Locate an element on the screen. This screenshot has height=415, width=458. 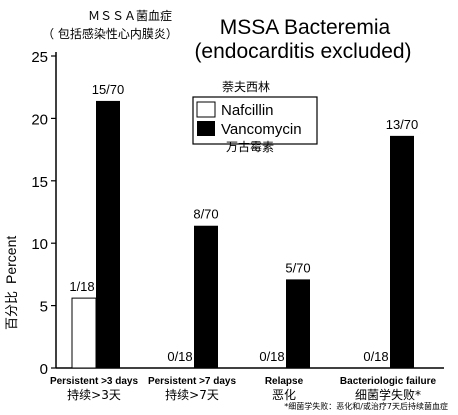
legend-nafcillin-swatch is located at coordinates (206, 109).